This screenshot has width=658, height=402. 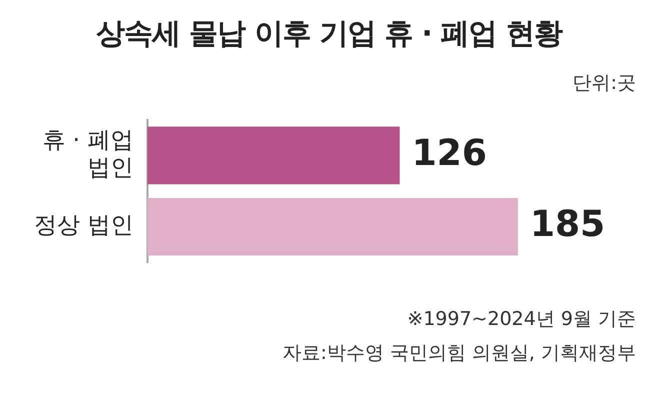 I want to click on data-label: 126, so click(x=449, y=153).